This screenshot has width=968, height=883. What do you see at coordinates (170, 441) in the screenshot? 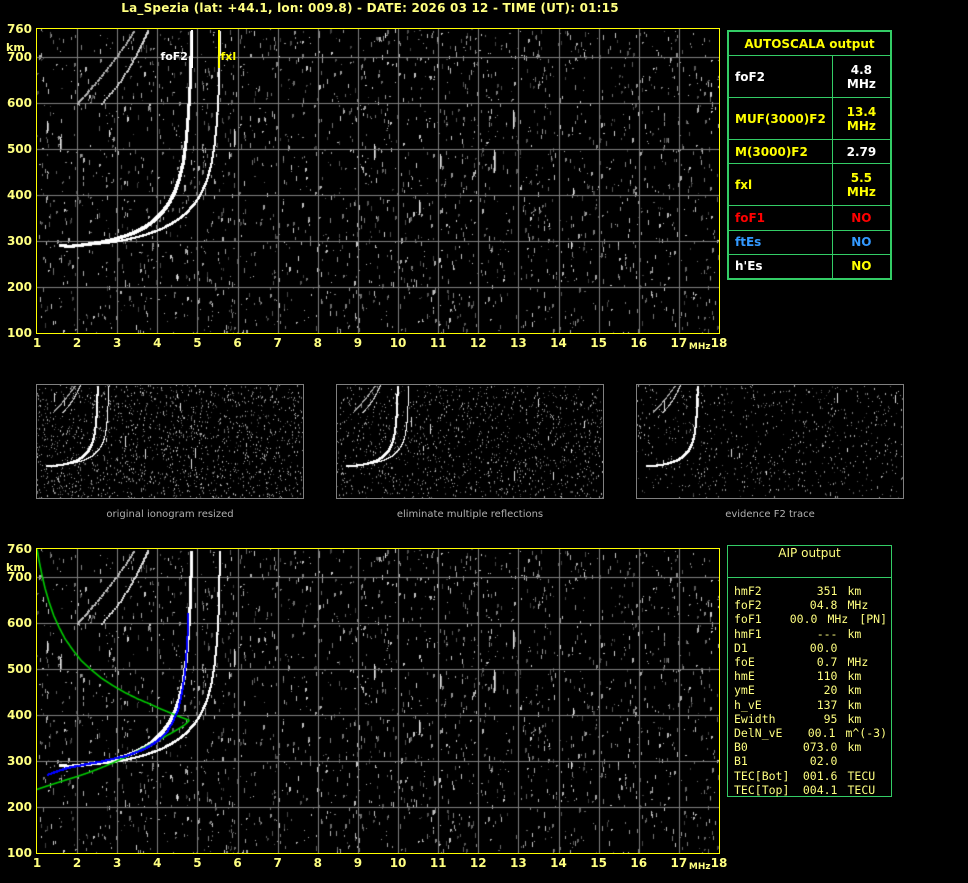
I see `thumbnail-original-ionogram` at bounding box center [170, 441].